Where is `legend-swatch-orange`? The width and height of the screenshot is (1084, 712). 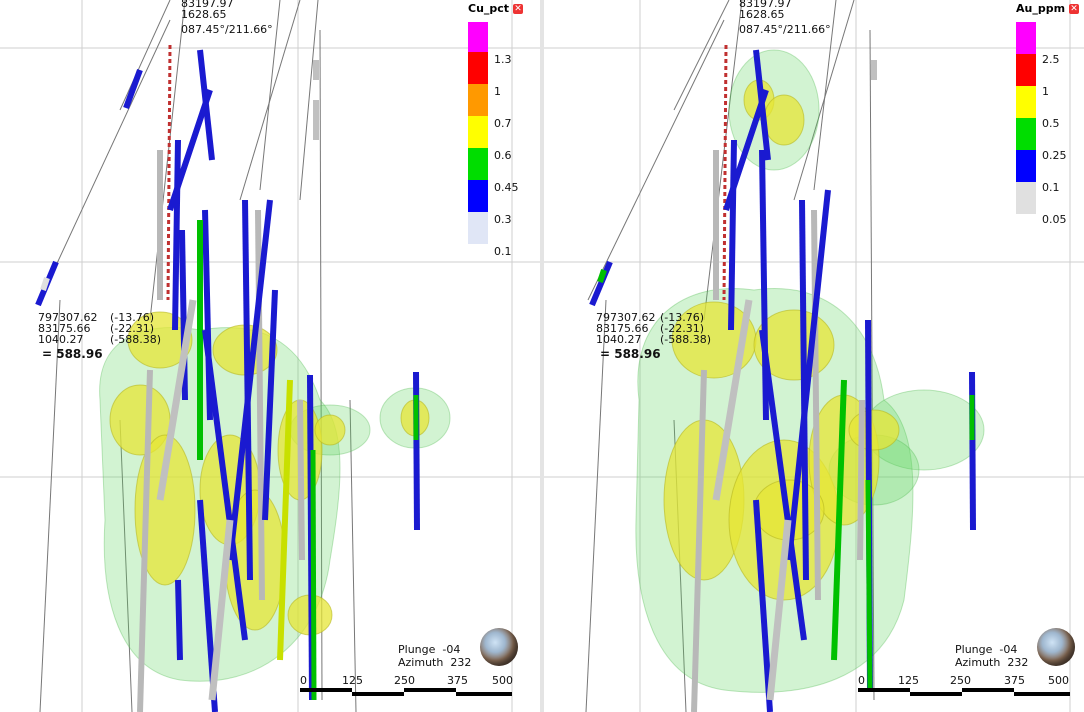
legend-swatch-orange is located at coordinates (478, 100).